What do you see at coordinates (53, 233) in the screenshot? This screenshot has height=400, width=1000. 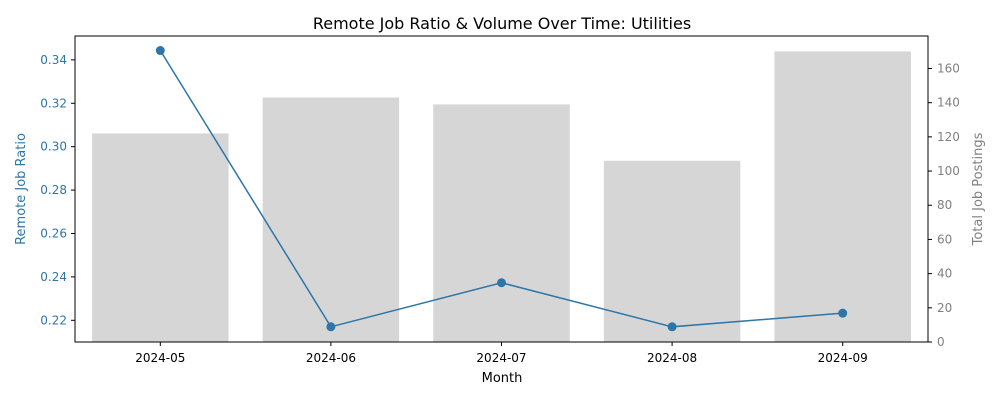 I see `left-y-tick-label: 0.26` at bounding box center [53, 233].